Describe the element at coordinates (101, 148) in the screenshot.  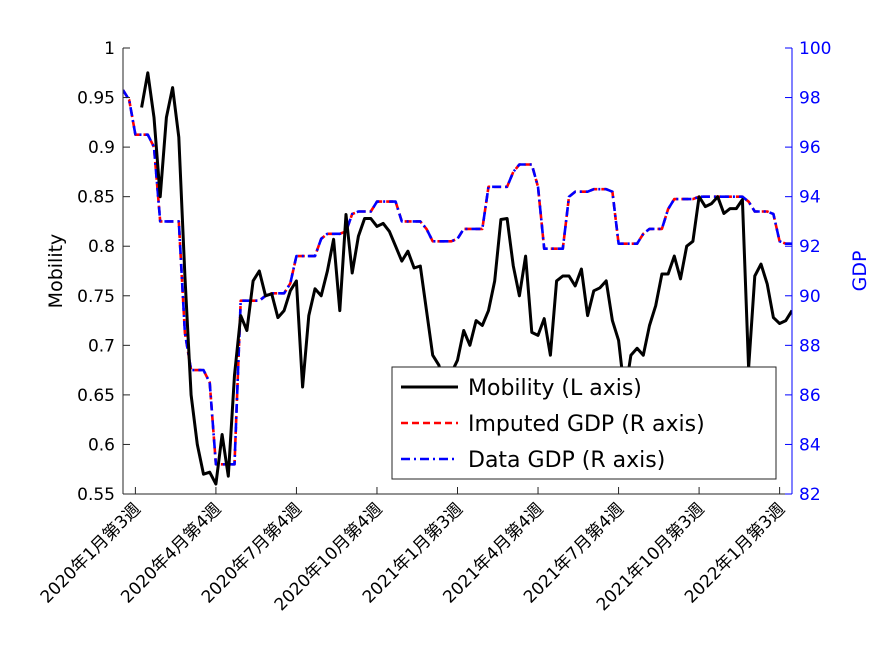
I see `left-tick-label: 0.9` at that location.